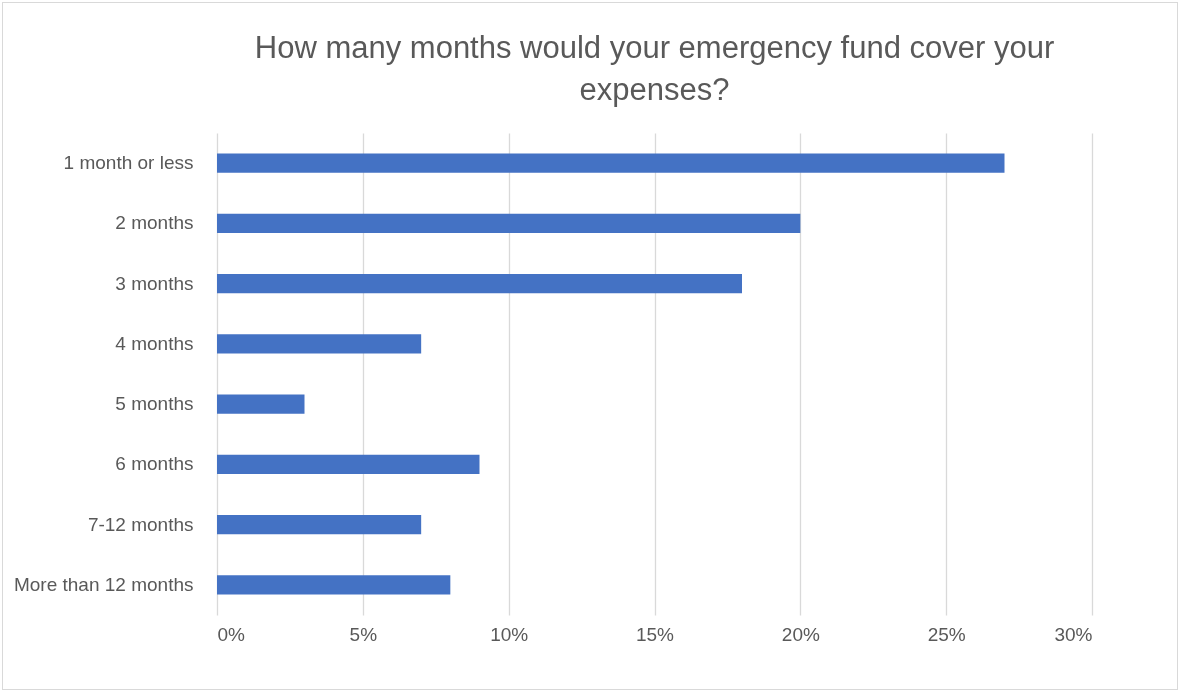 This screenshot has width=1184, height=696. What do you see at coordinates (128, 163) in the screenshot?
I see `y-tick-label: 1 month or less` at bounding box center [128, 163].